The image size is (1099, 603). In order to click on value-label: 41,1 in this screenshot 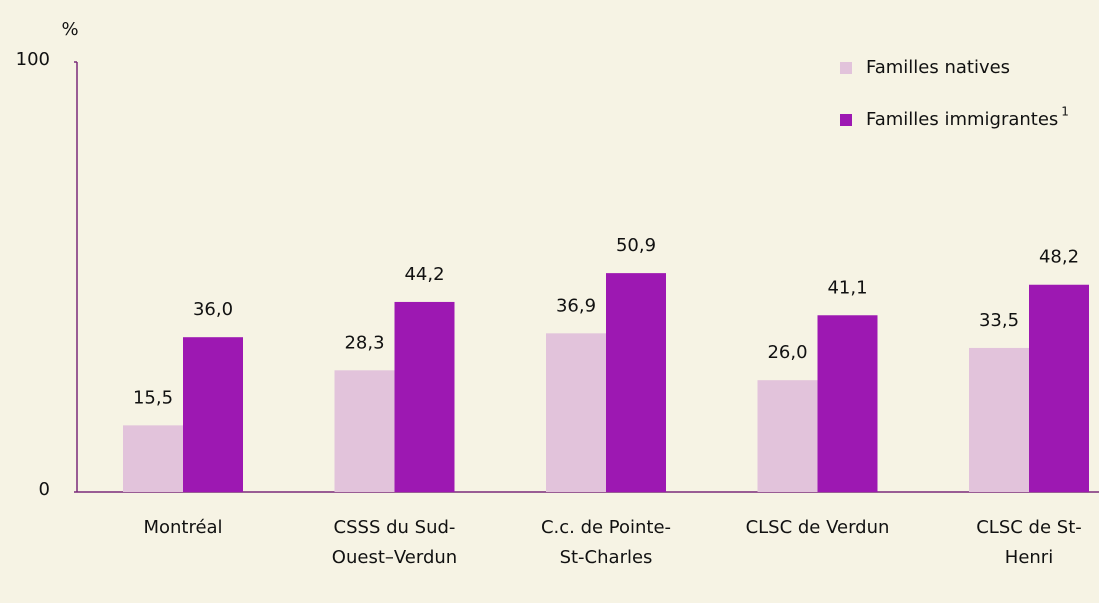, I will do `click(847, 287)`.